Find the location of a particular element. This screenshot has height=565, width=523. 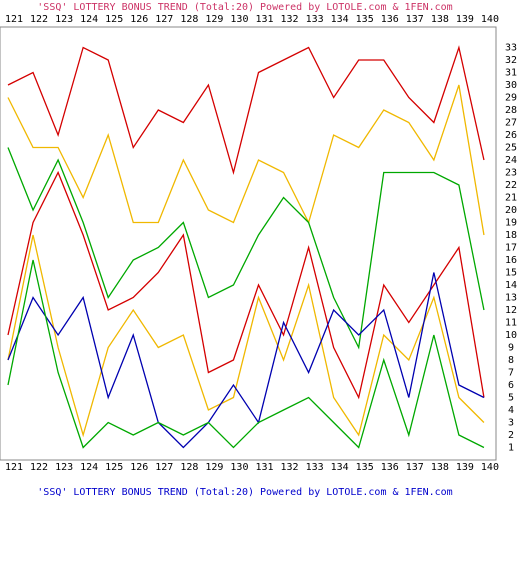

x-tick-label-bottom: 130 is located at coordinates (239, 467).